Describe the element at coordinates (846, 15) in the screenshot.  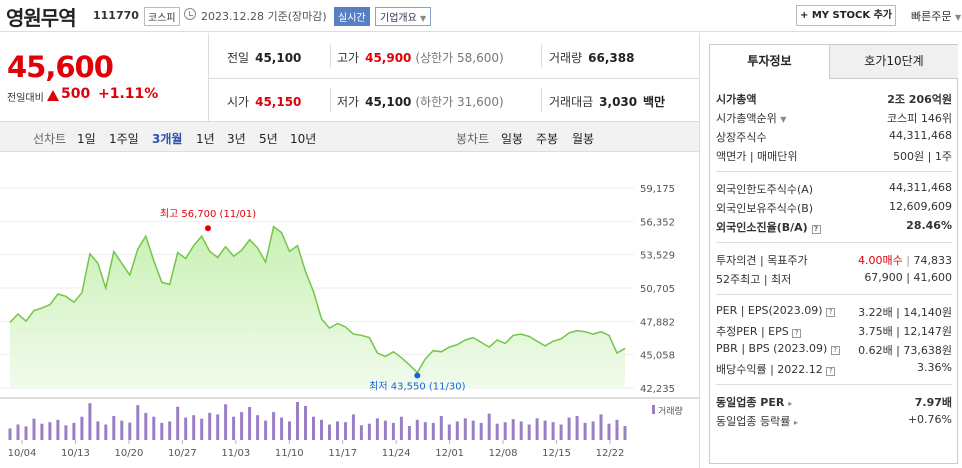
I see `add-mystock-button: + MY STOCK 추가` at that location.